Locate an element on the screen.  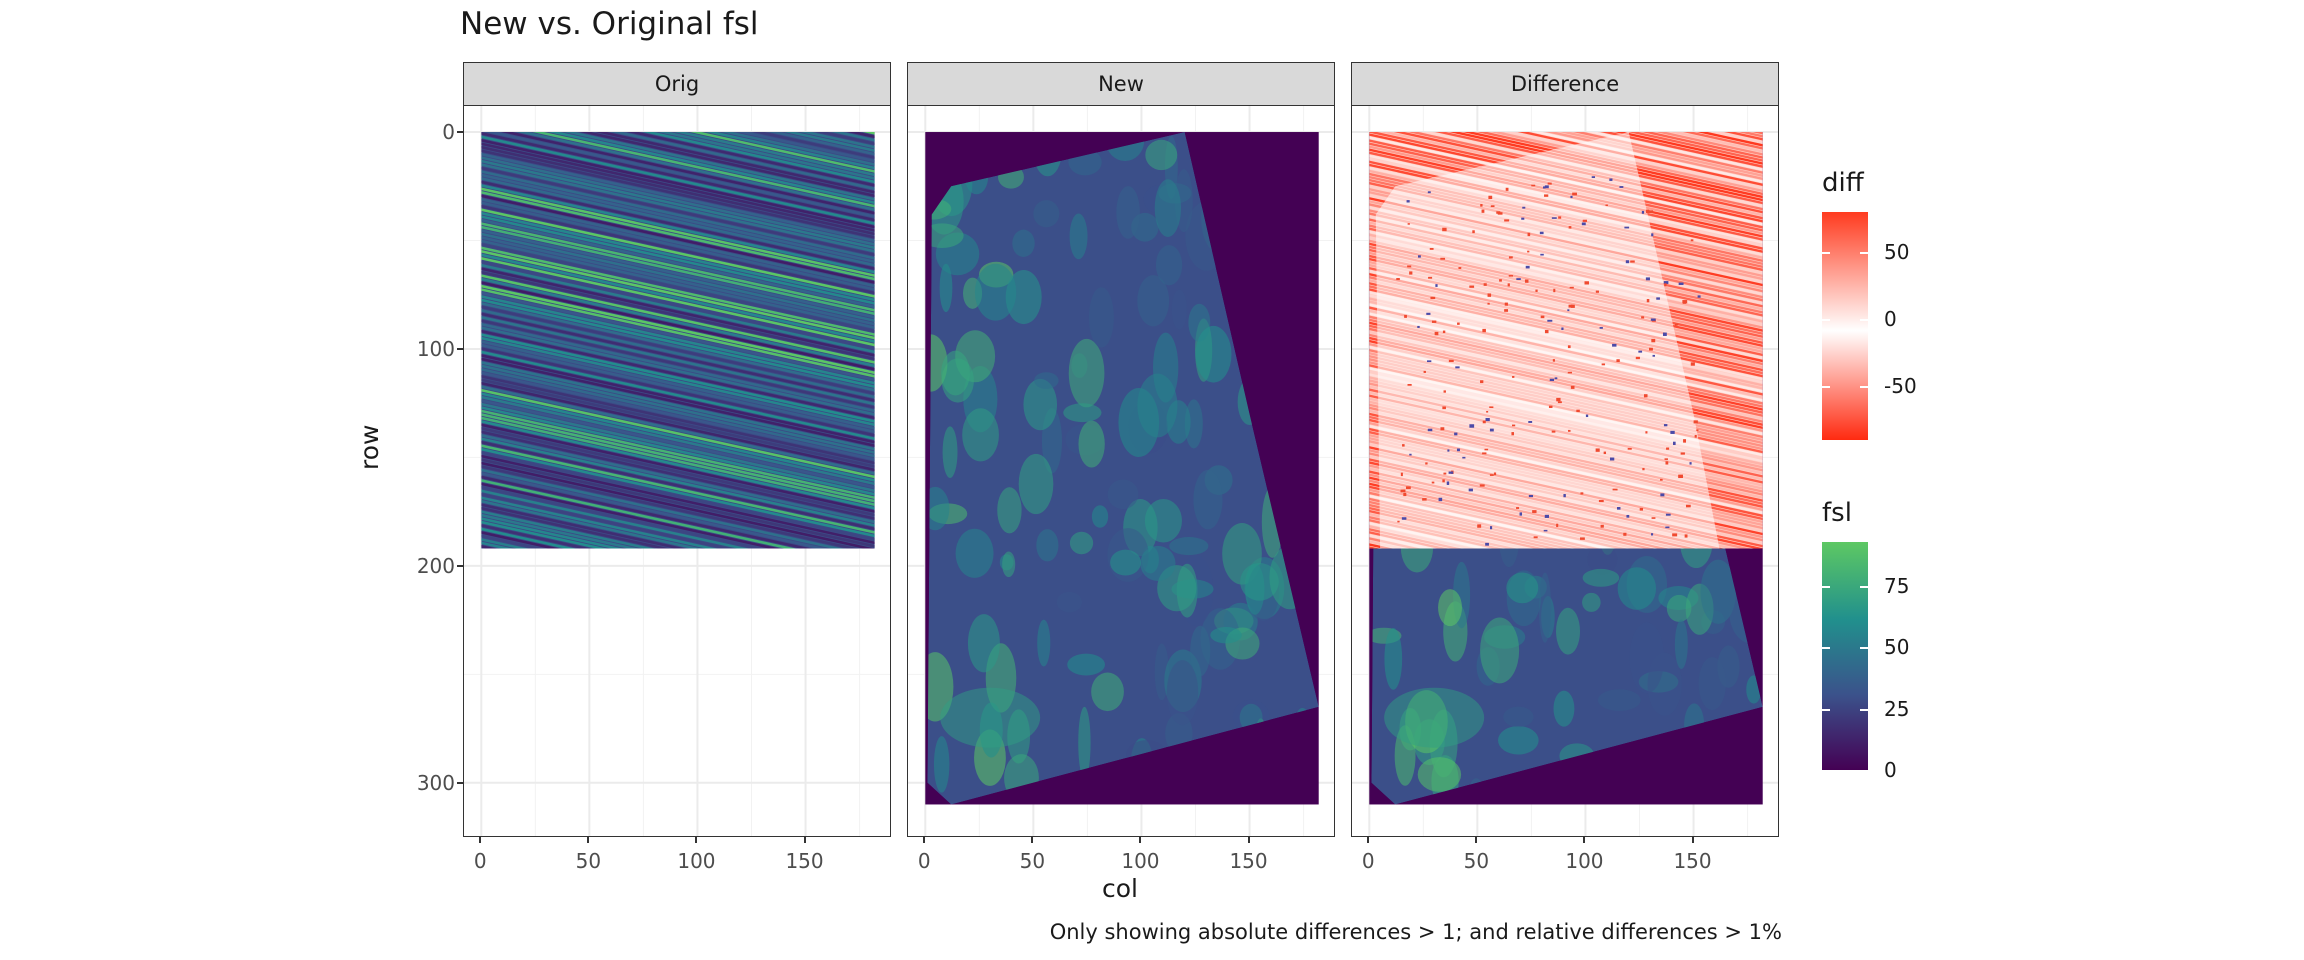
x-axis-label: col is located at coordinates (1120, 888).